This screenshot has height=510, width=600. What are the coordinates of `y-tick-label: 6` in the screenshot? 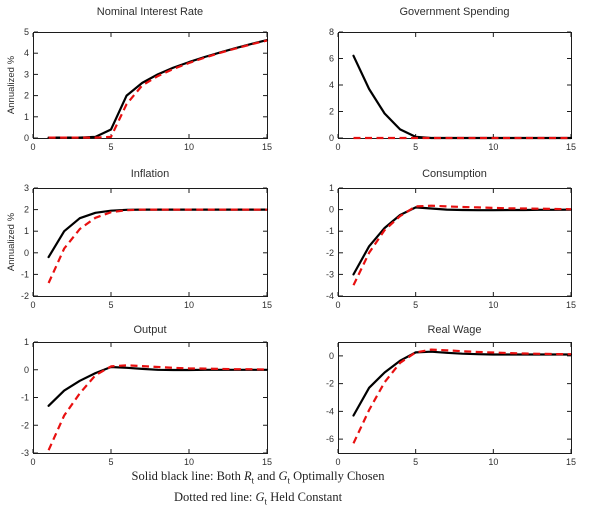 It's located at (331, 59).